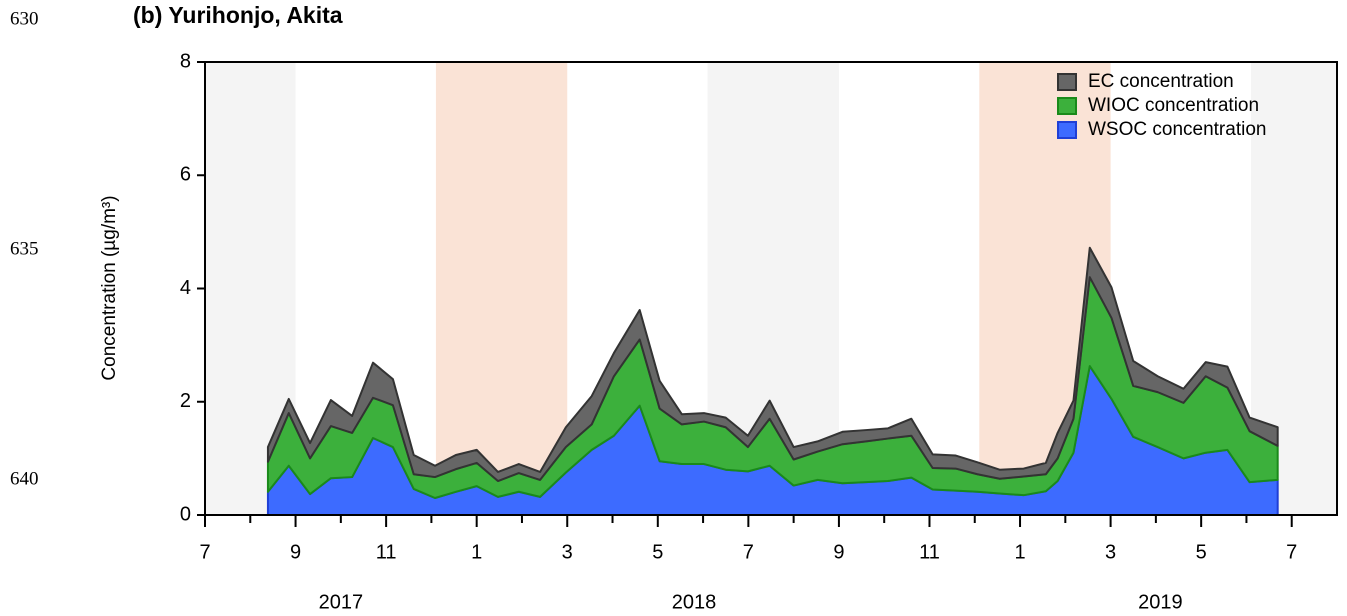 Image resolution: width=1347 pixels, height=616 pixels. Describe the element at coordinates (185, 401) in the screenshot. I see `y-tick-label: 2` at that location.